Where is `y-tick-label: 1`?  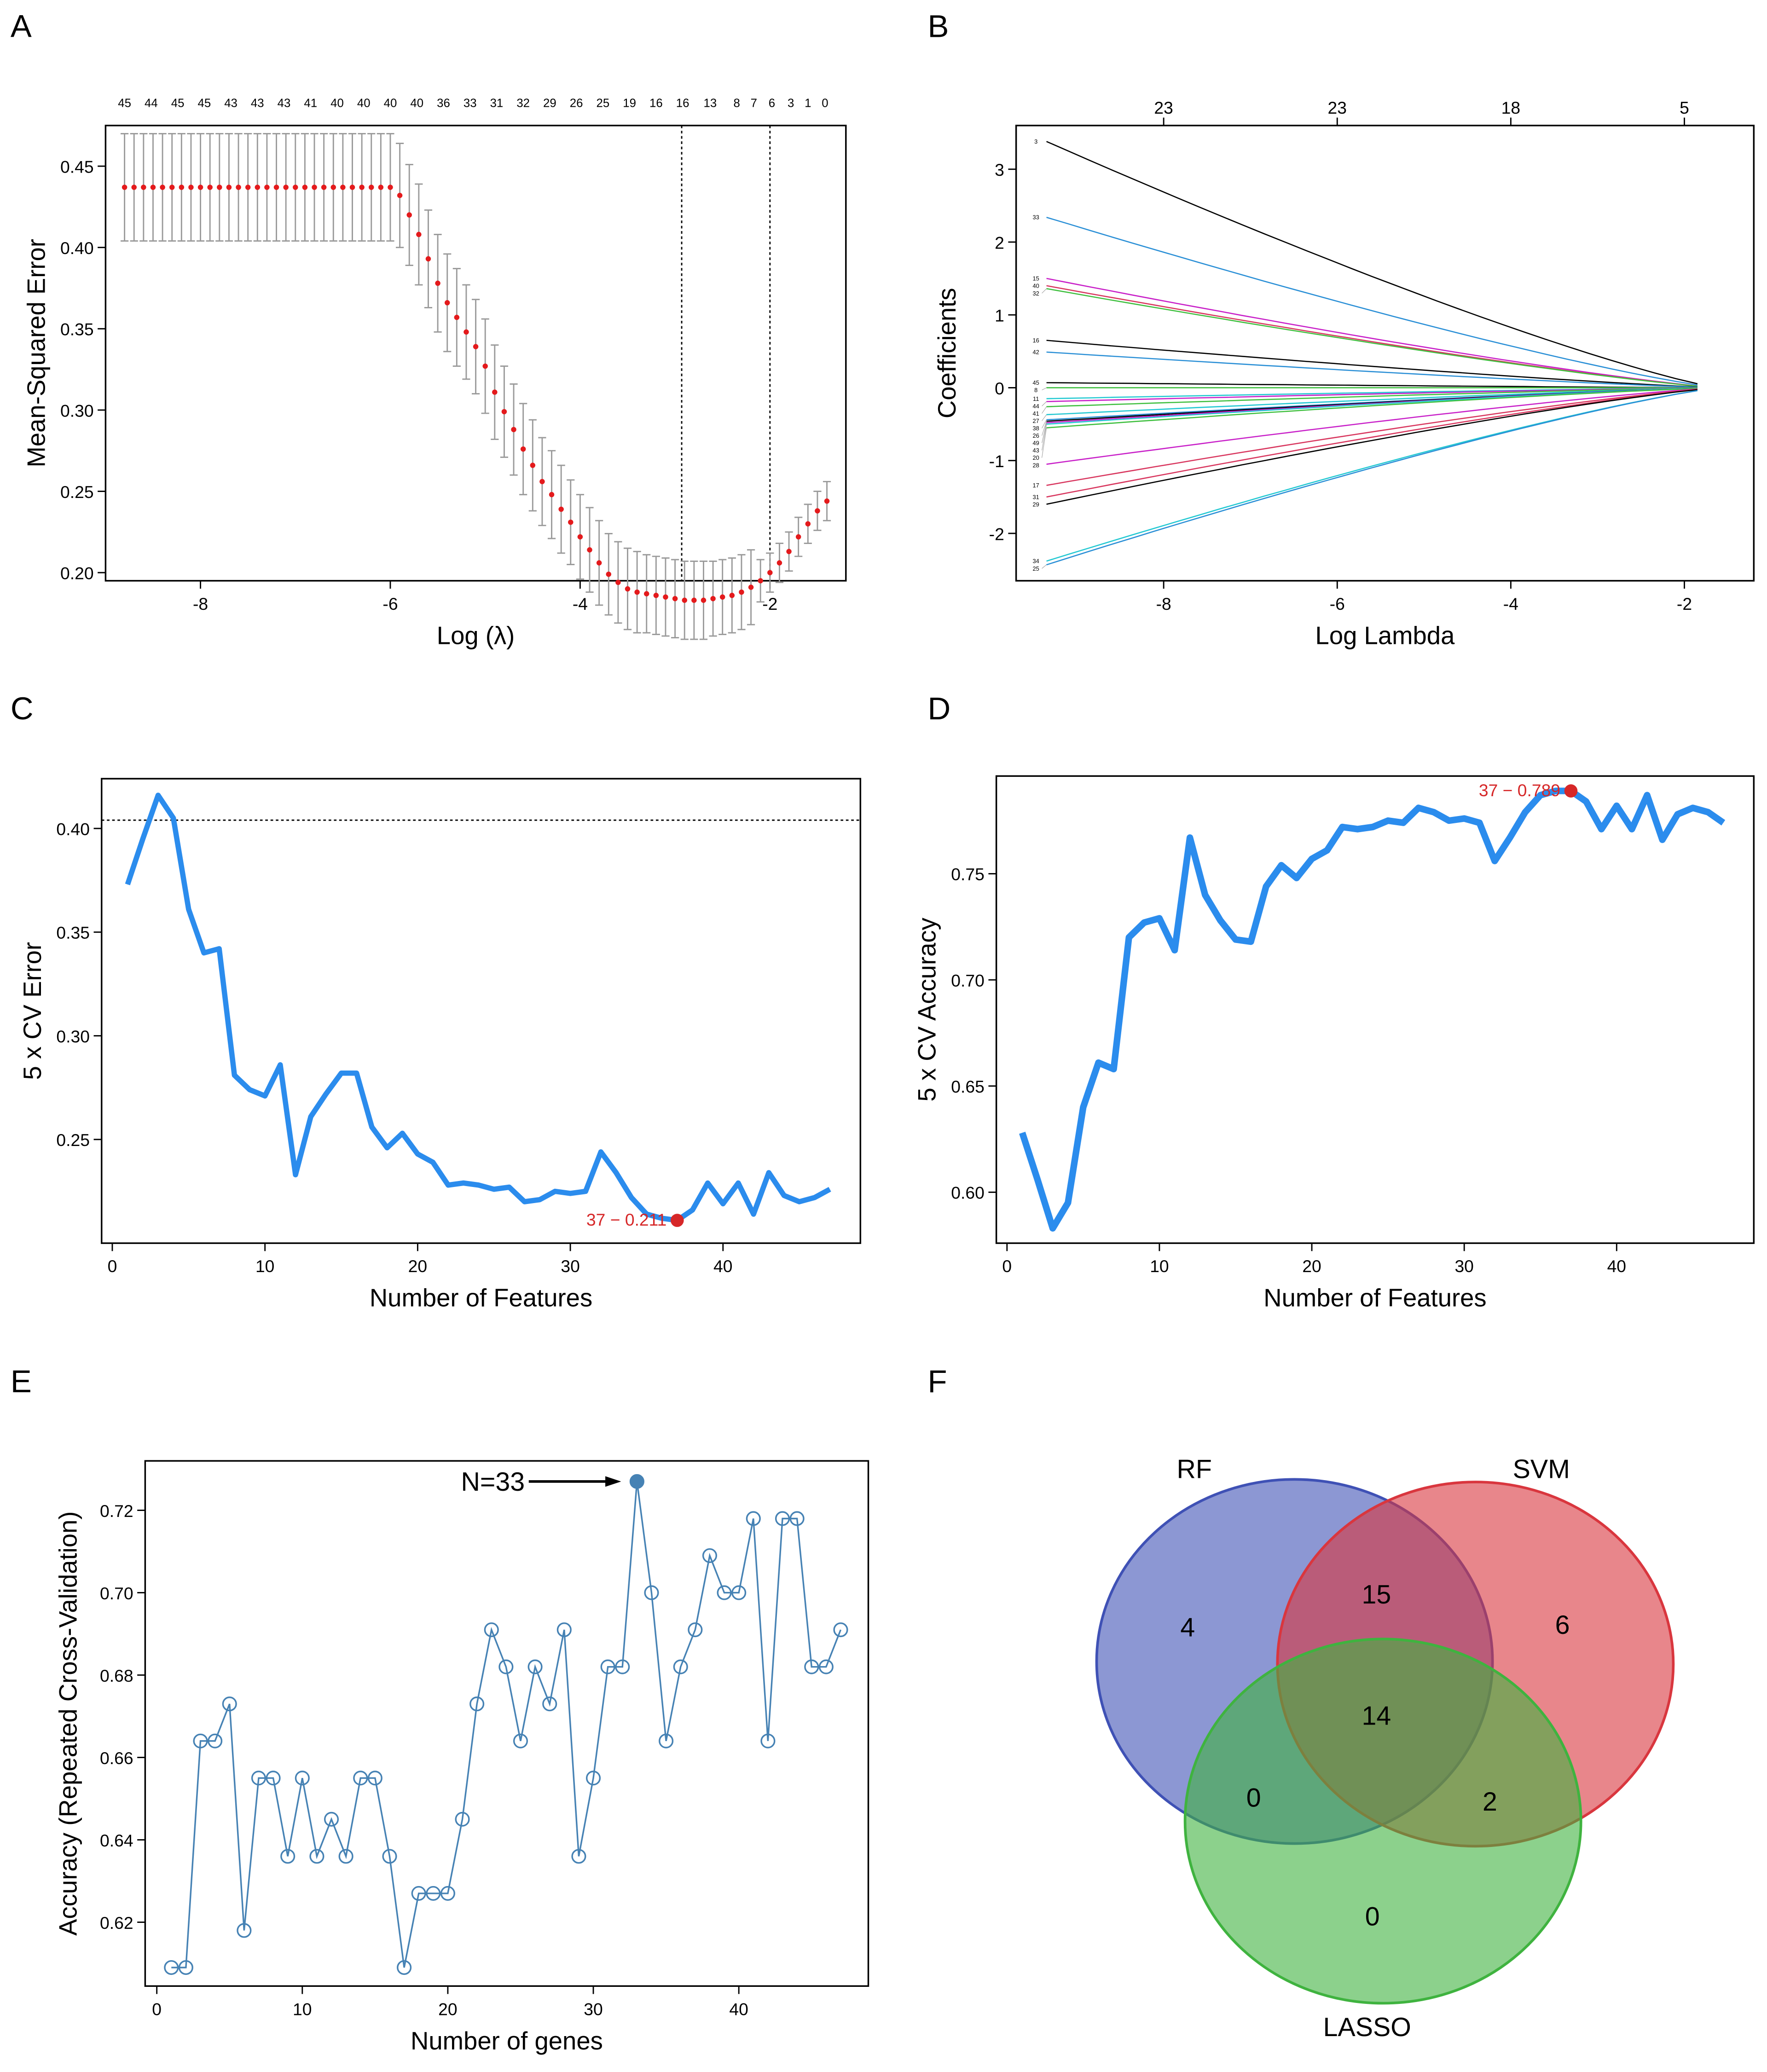 y-tick-label: 1 is located at coordinates (999, 316).